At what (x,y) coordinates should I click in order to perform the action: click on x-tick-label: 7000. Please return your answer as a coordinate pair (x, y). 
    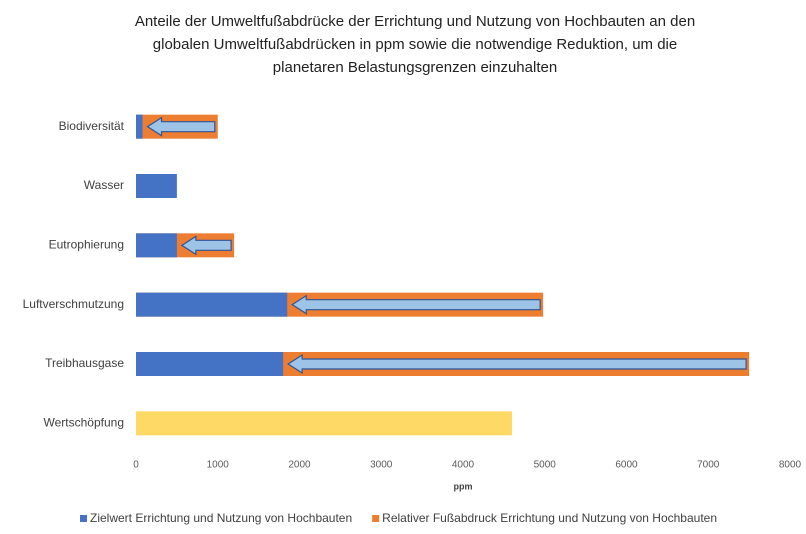
    Looking at the image, I should click on (708, 465).